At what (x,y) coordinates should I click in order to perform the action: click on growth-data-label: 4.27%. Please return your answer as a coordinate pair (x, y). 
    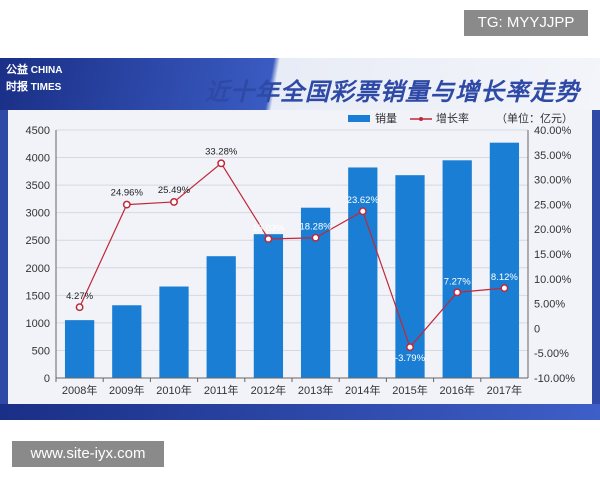
    Looking at the image, I should click on (79, 296).